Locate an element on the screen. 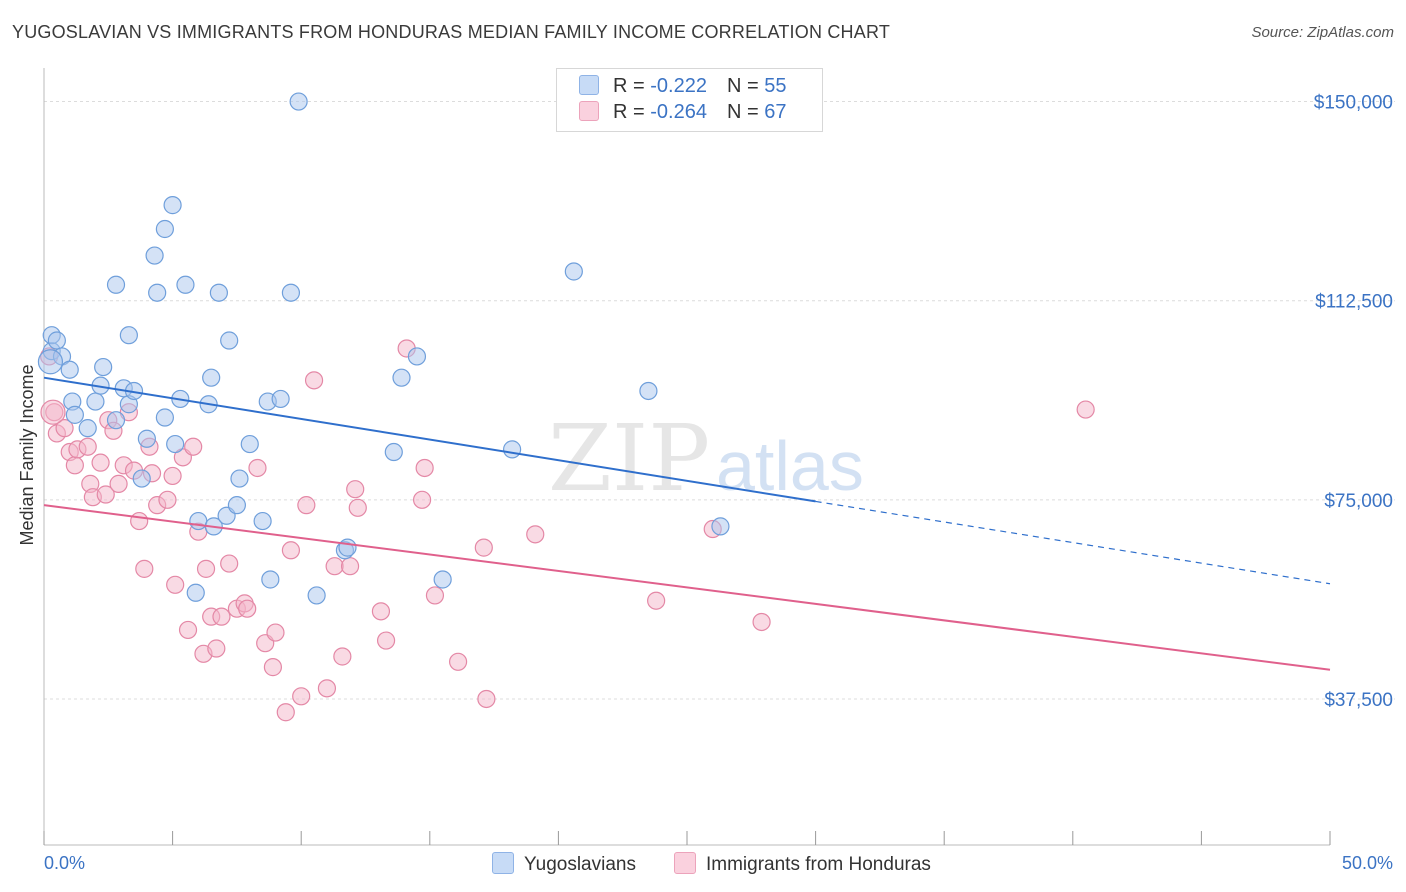  correlation-legend: R = -0.222 N = 55 R = -0.264 N = 67 is located at coordinates (689, 100).